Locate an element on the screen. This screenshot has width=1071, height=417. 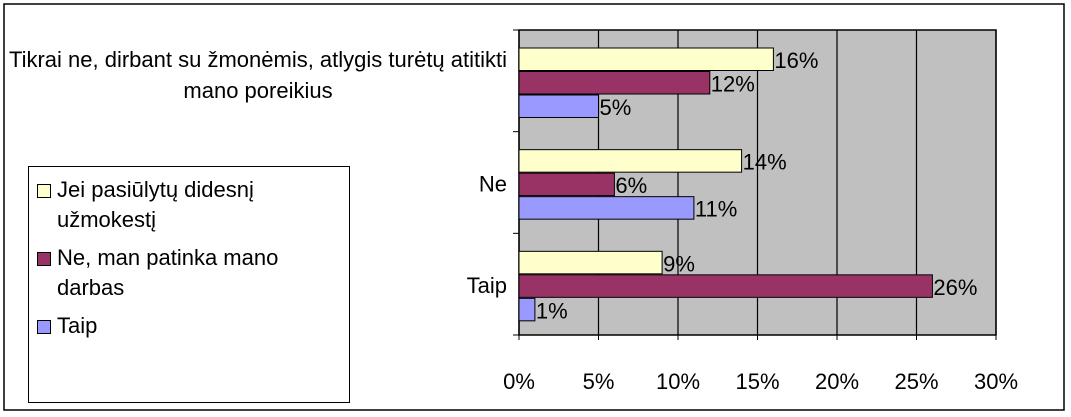
legend-item: Ne, man patinka mano darbas is located at coordinates (189, 273).